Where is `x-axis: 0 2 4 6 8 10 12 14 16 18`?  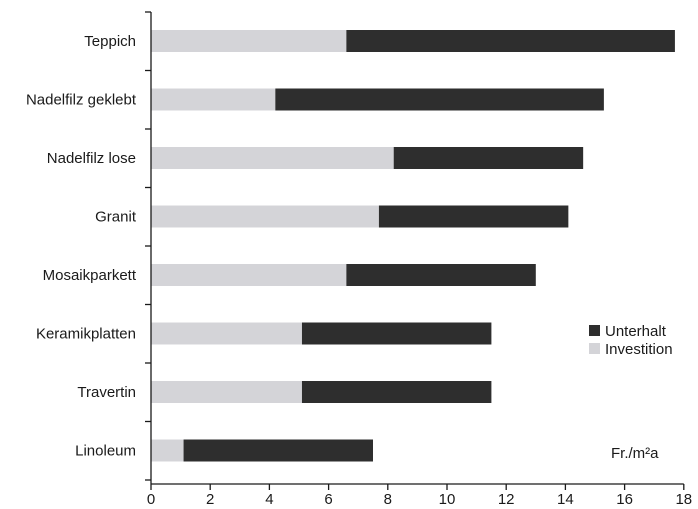 x-axis: 0 2 4 6 8 10 12 14 16 18 is located at coordinates (419, 495).